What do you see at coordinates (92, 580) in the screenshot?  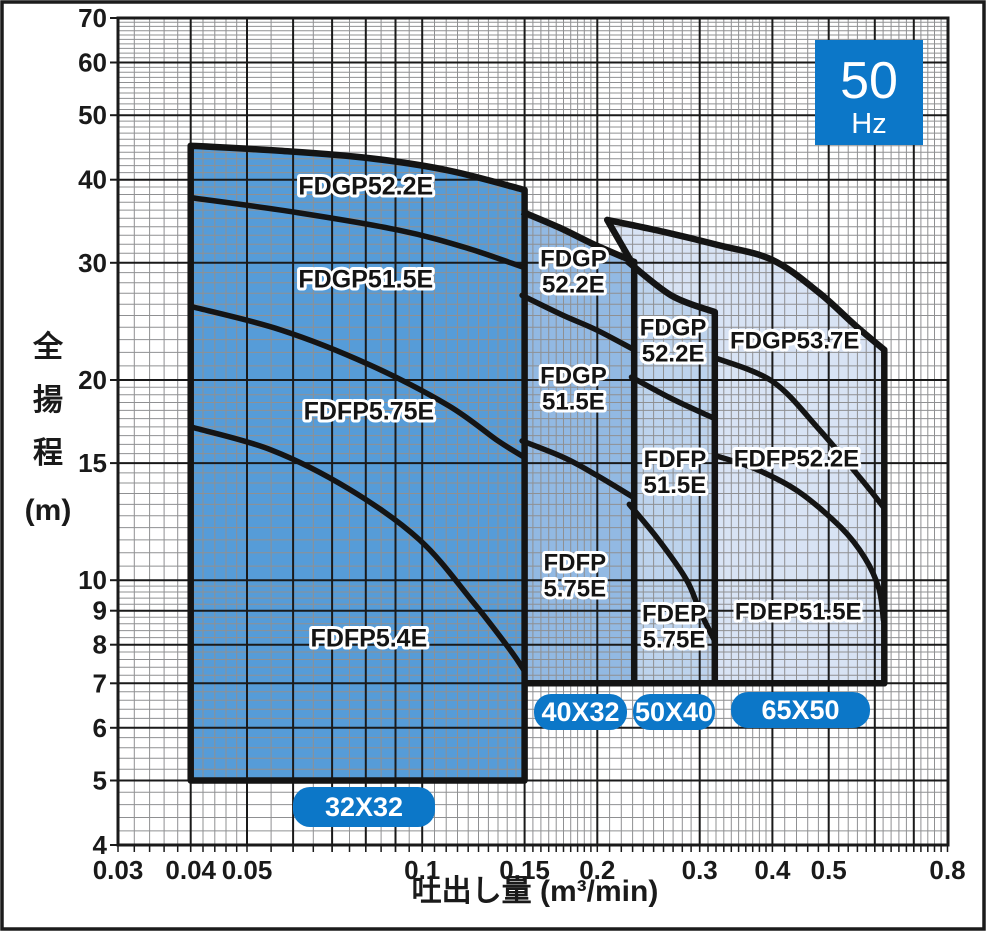 I see `y-tick-10: 10` at bounding box center [92, 580].